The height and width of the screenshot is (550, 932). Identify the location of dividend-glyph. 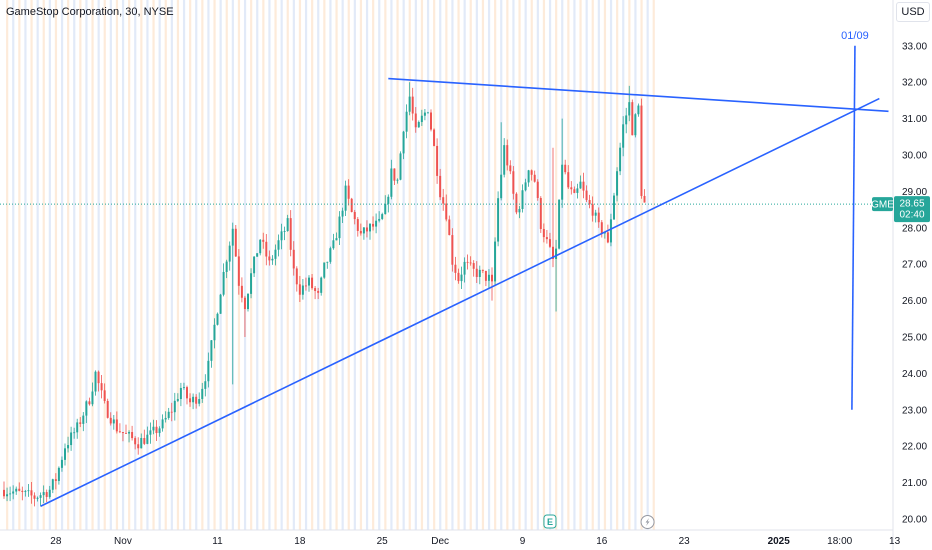
(647, 522).